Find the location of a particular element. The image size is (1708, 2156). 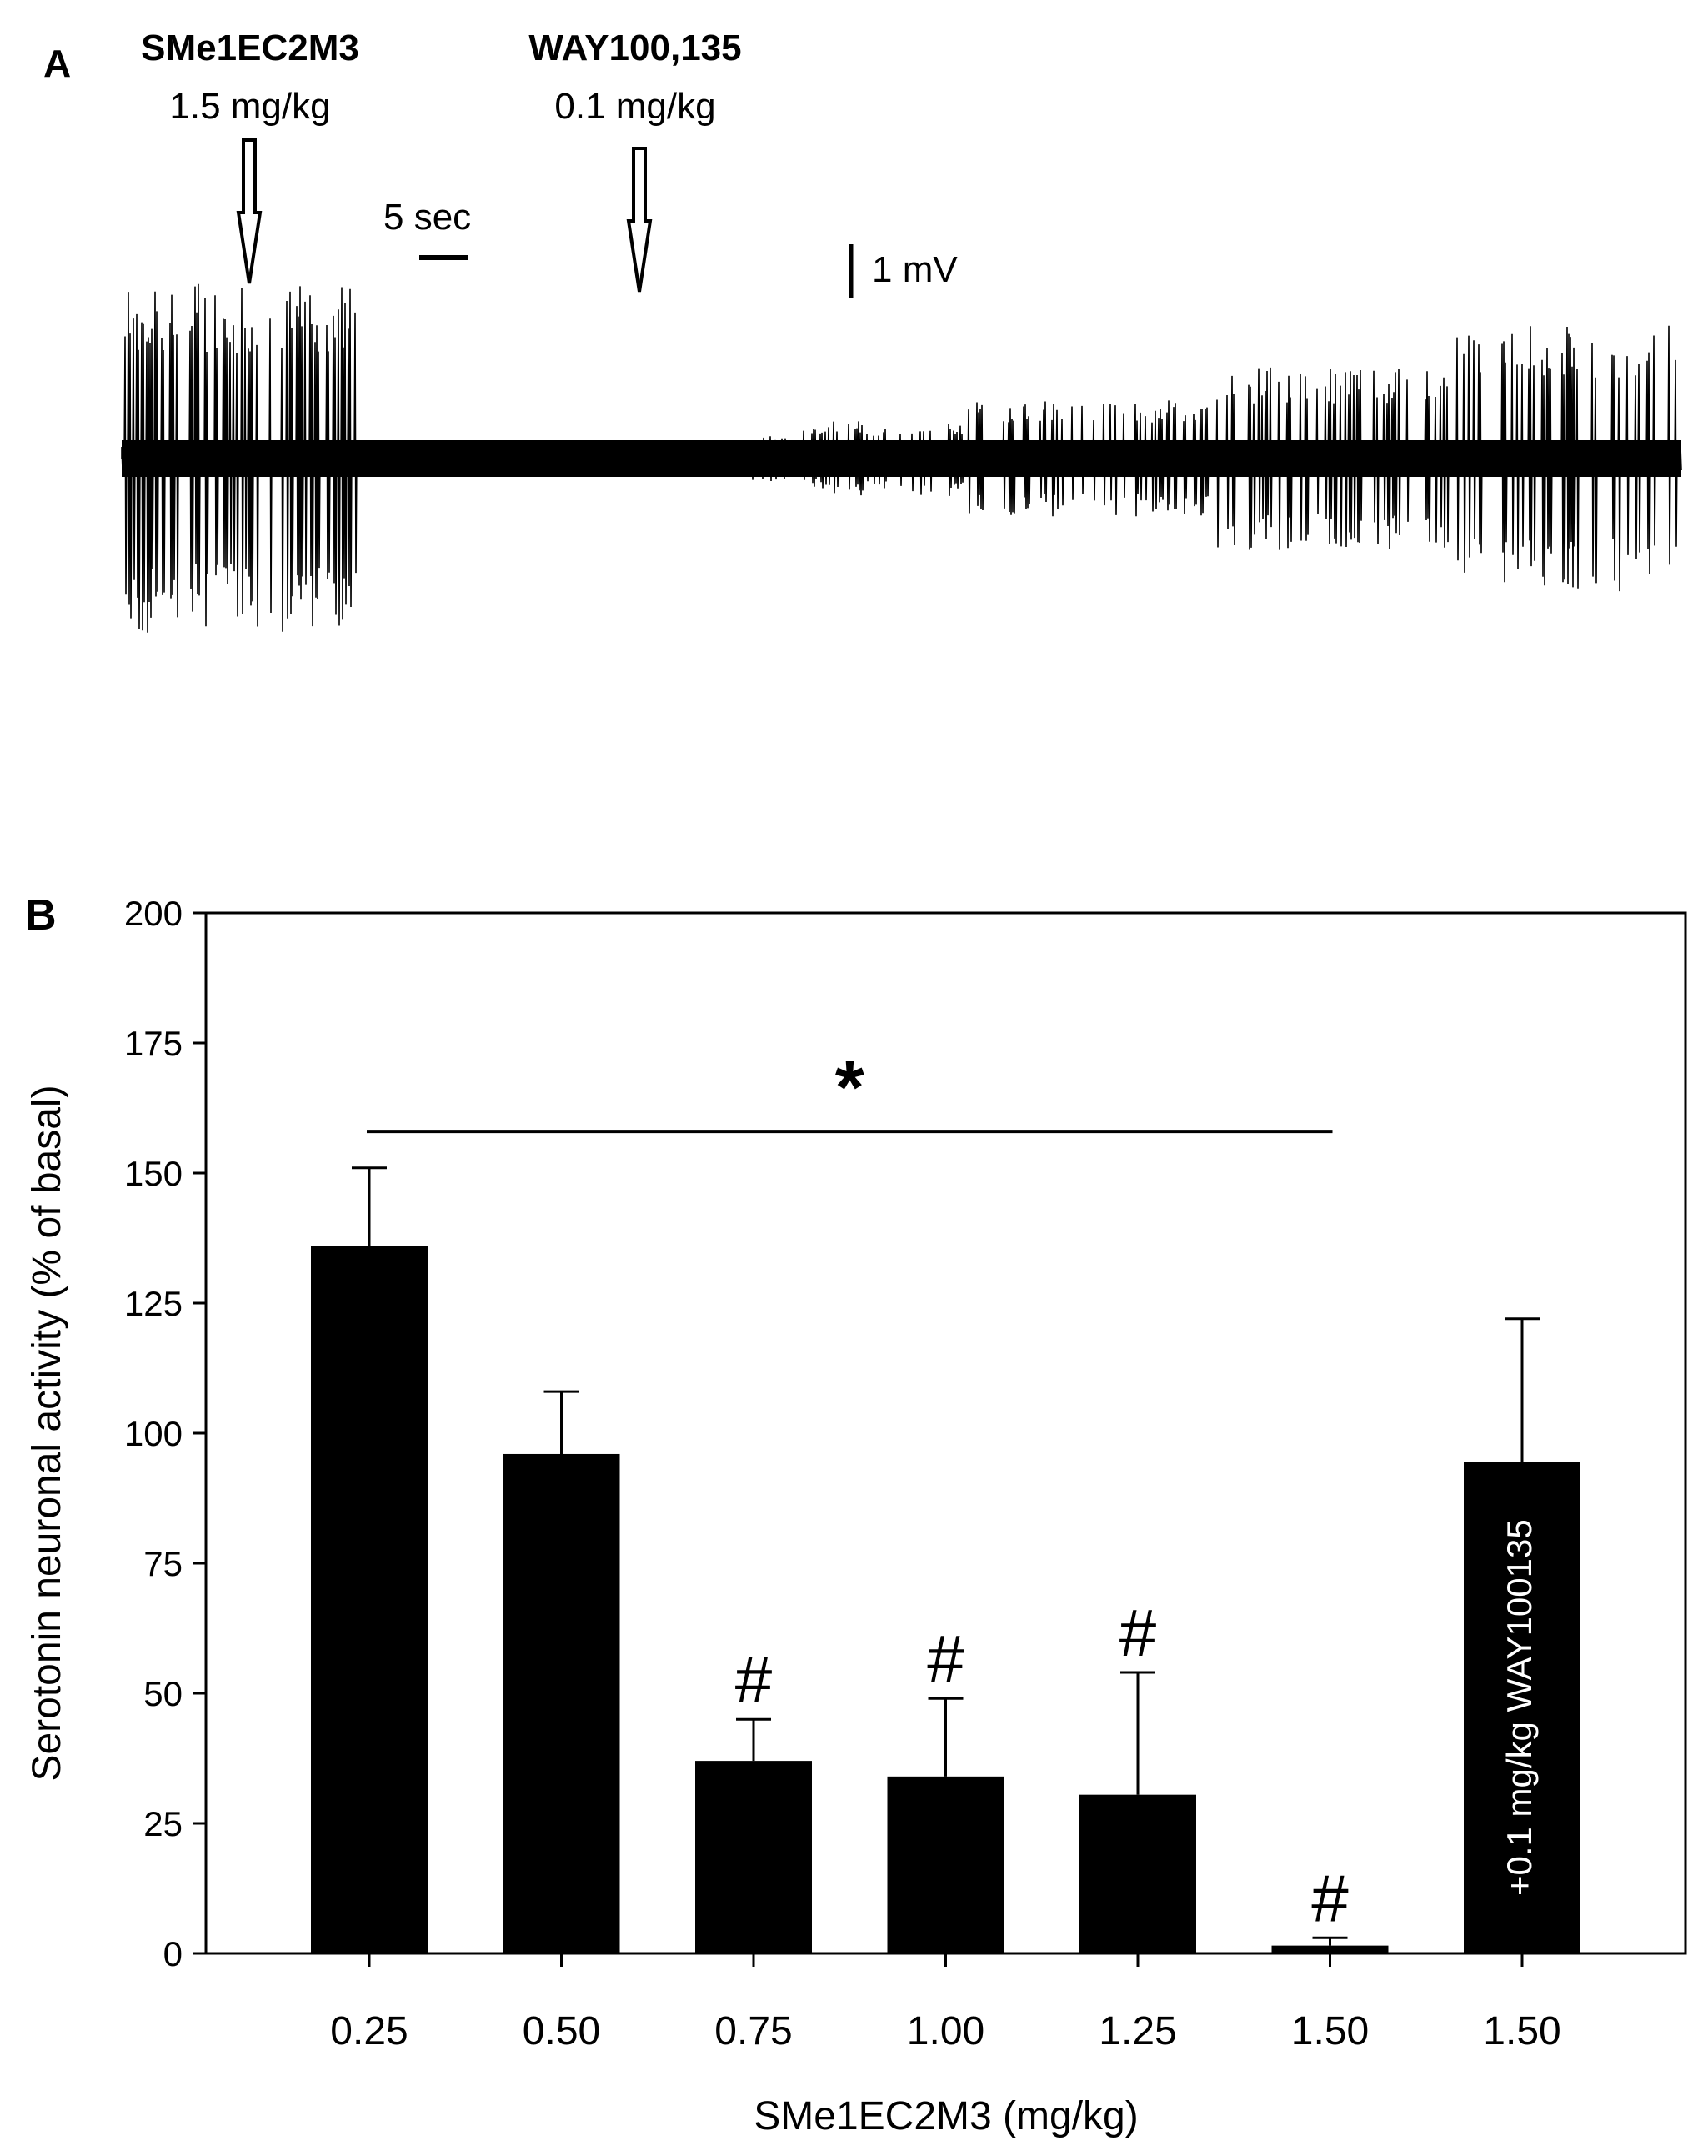

drug1-dose: 1.5 mg/kg is located at coordinates (250, 106).